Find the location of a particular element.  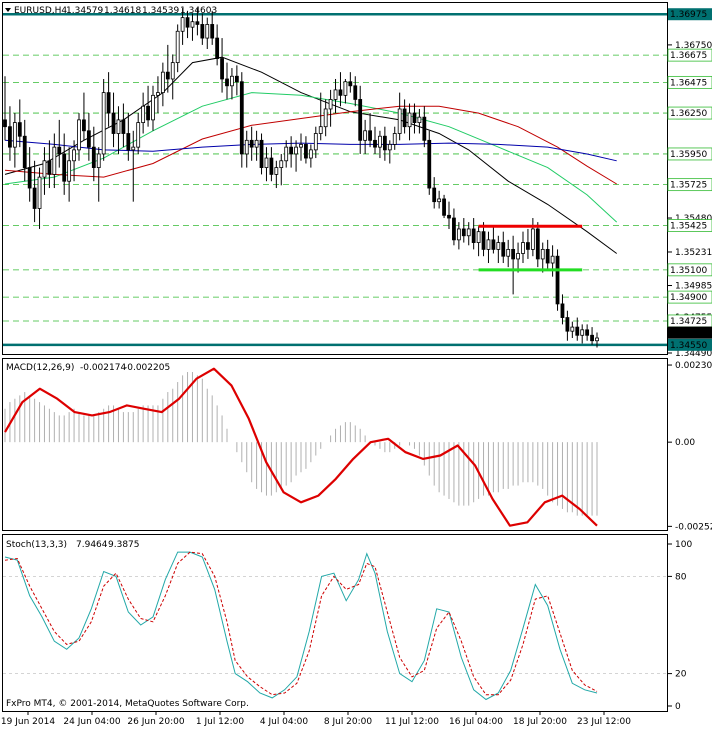

price-level-label: 1.36475 is located at coordinates (688, 83).